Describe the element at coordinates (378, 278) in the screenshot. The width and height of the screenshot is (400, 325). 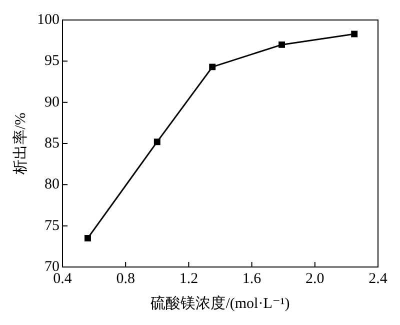
I see `x-tick-label: 2.4` at that location.